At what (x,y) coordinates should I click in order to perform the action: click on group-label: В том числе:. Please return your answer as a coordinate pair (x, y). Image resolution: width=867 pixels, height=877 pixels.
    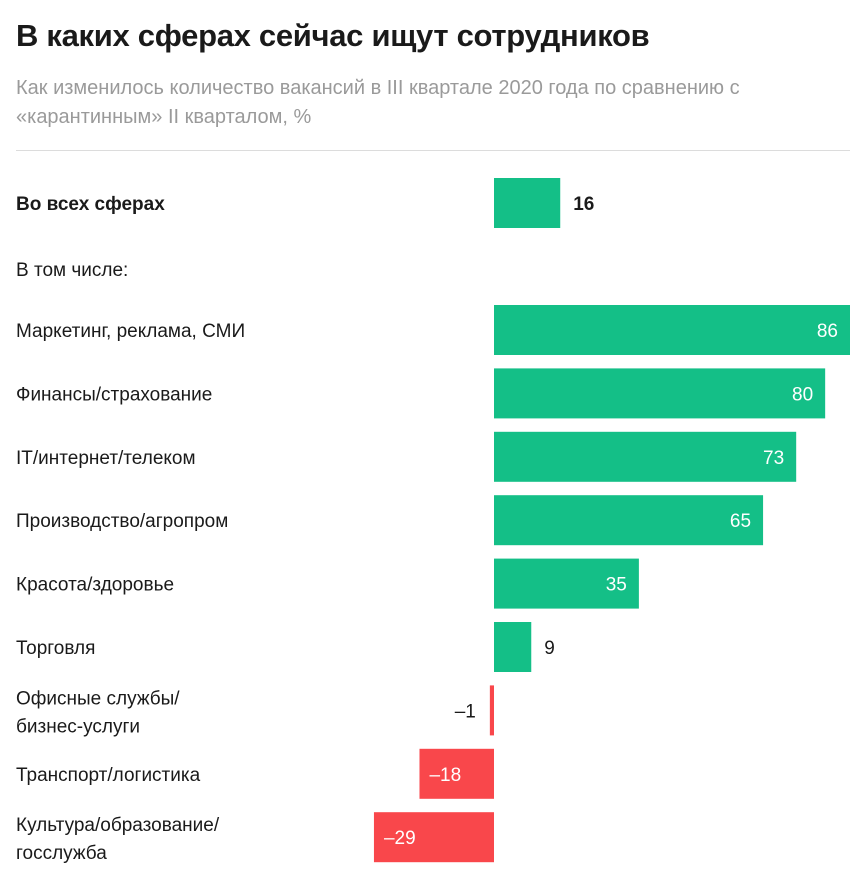
    Looking at the image, I should click on (72, 270).